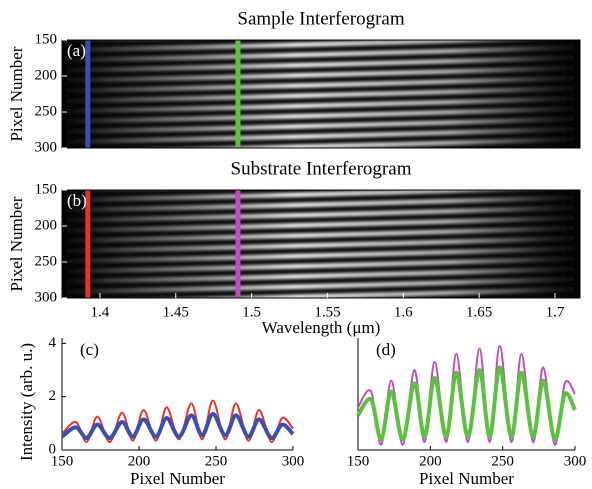 The image size is (592, 489). What do you see at coordinates (403, 312) in the screenshot?
I see `x-tick-label: 1.6` at bounding box center [403, 312].